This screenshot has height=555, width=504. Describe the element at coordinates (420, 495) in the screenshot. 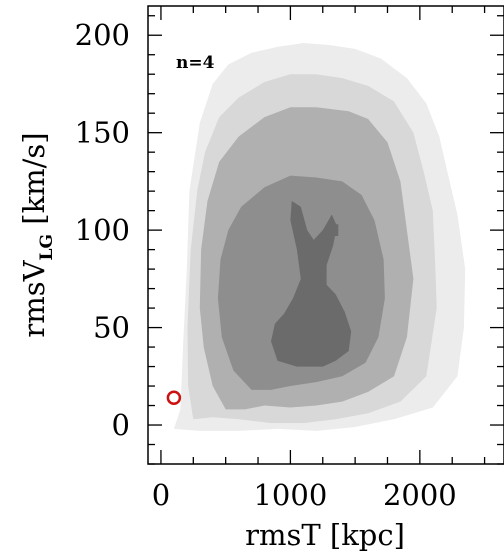

I see `x-tick-label: 2000` at that location.